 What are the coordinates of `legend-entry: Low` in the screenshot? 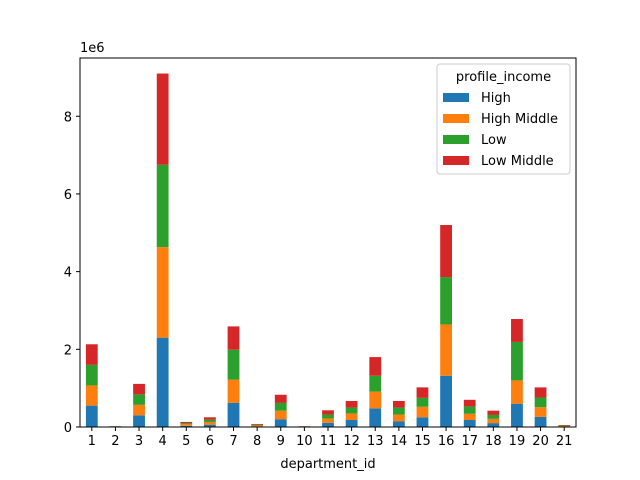 It's located at (494, 140).